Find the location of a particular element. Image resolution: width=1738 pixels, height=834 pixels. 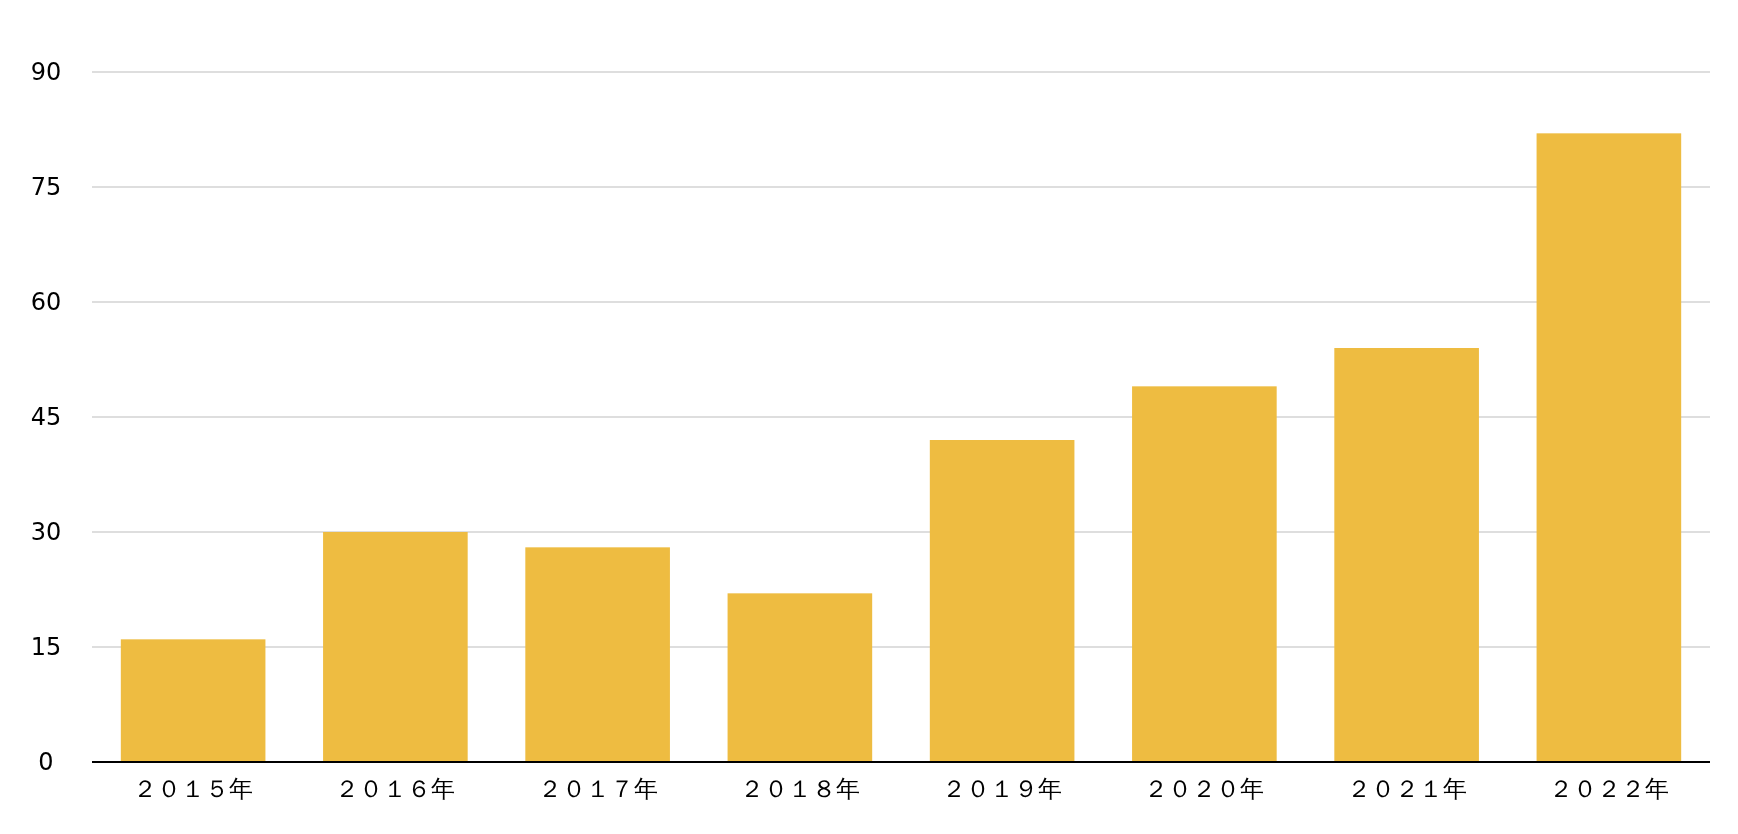

x-tick-label: ２０２１年 is located at coordinates (1406, 789).